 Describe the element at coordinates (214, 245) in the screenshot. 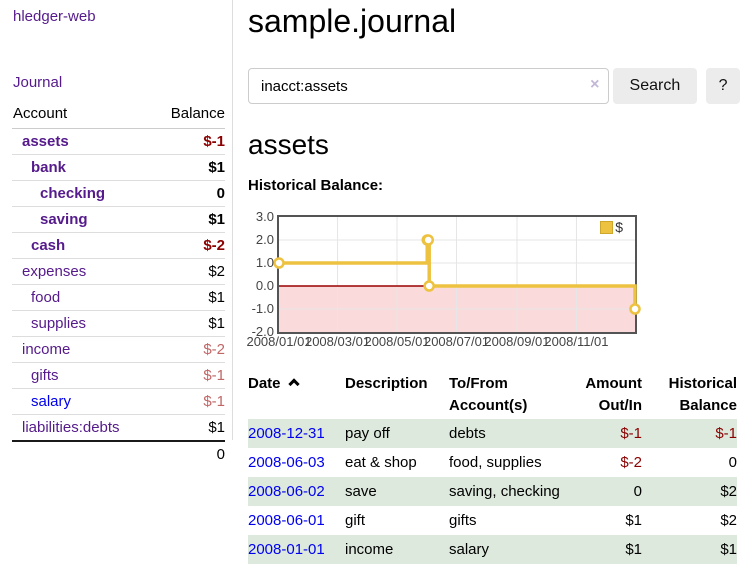

I see `sidebar-account-balance: $-2` at that location.